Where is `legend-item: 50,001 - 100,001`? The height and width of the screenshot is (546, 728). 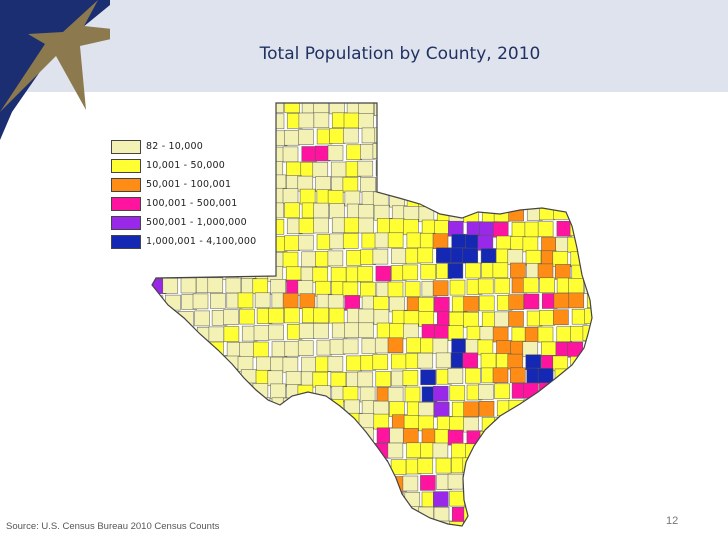
legend-item: 50,001 - 100,001 is located at coordinates (211, 185).